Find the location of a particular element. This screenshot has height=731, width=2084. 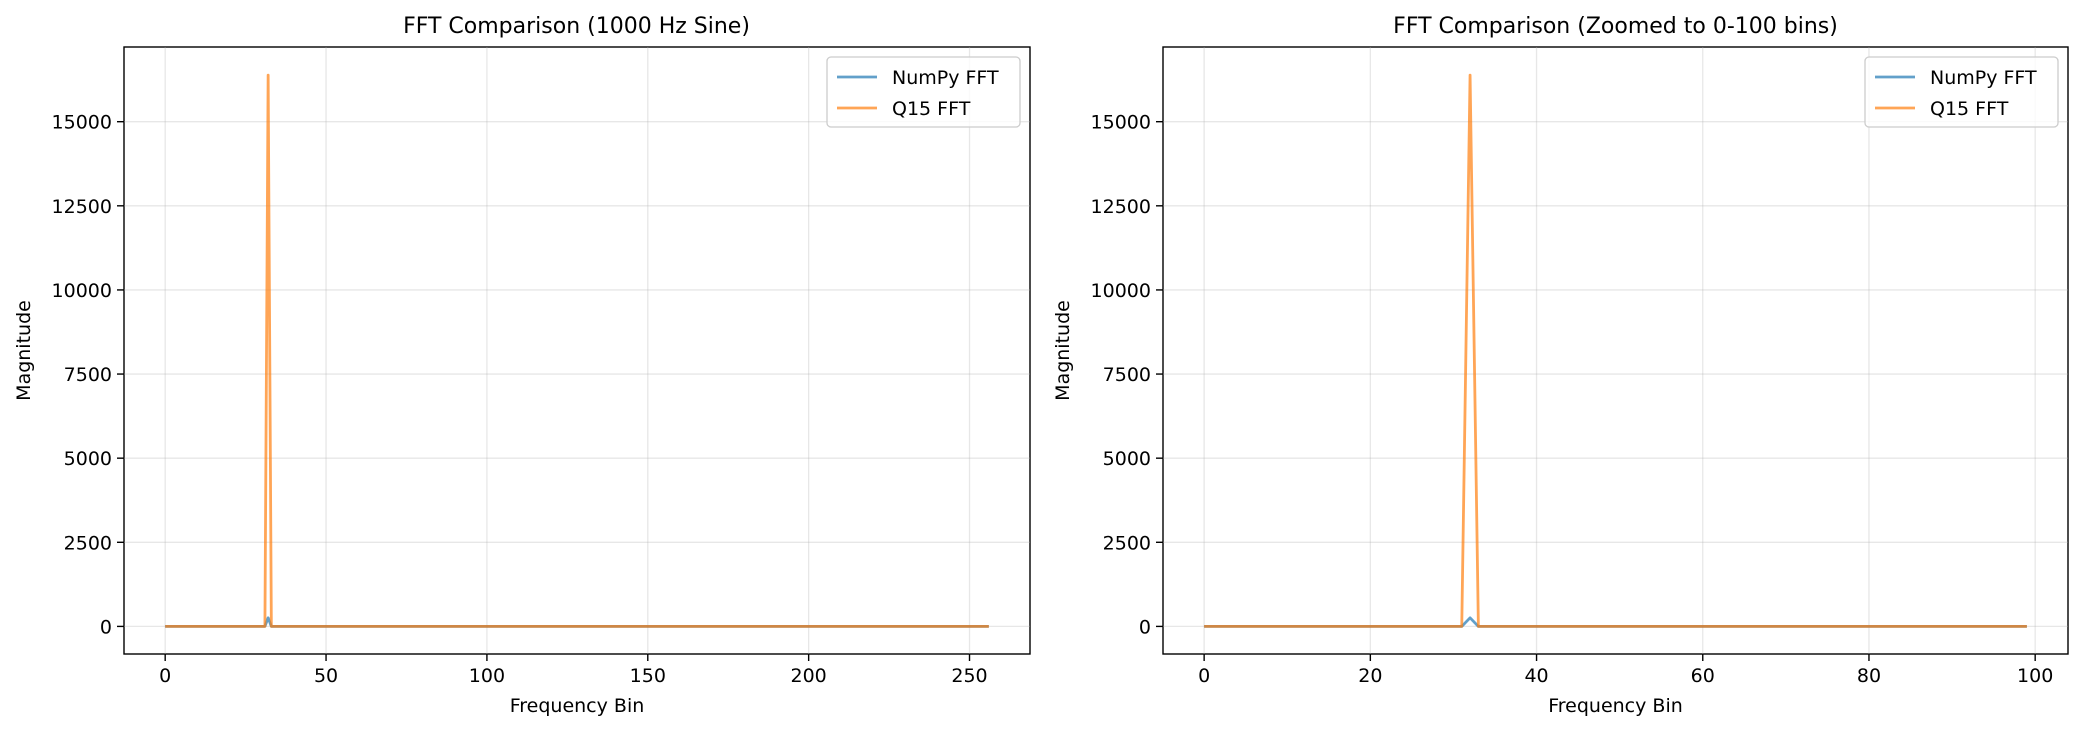

x-tick-label: 40 is located at coordinates (1536, 676).